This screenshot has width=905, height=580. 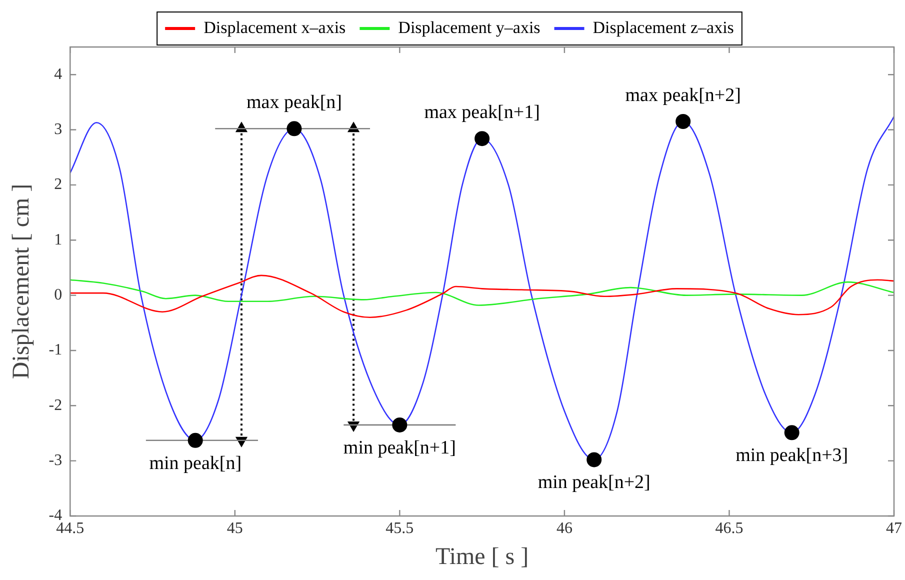 What do you see at coordinates (58, 129) in the screenshot?
I see `y-tick-label: 3` at bounding box center [58, 129].